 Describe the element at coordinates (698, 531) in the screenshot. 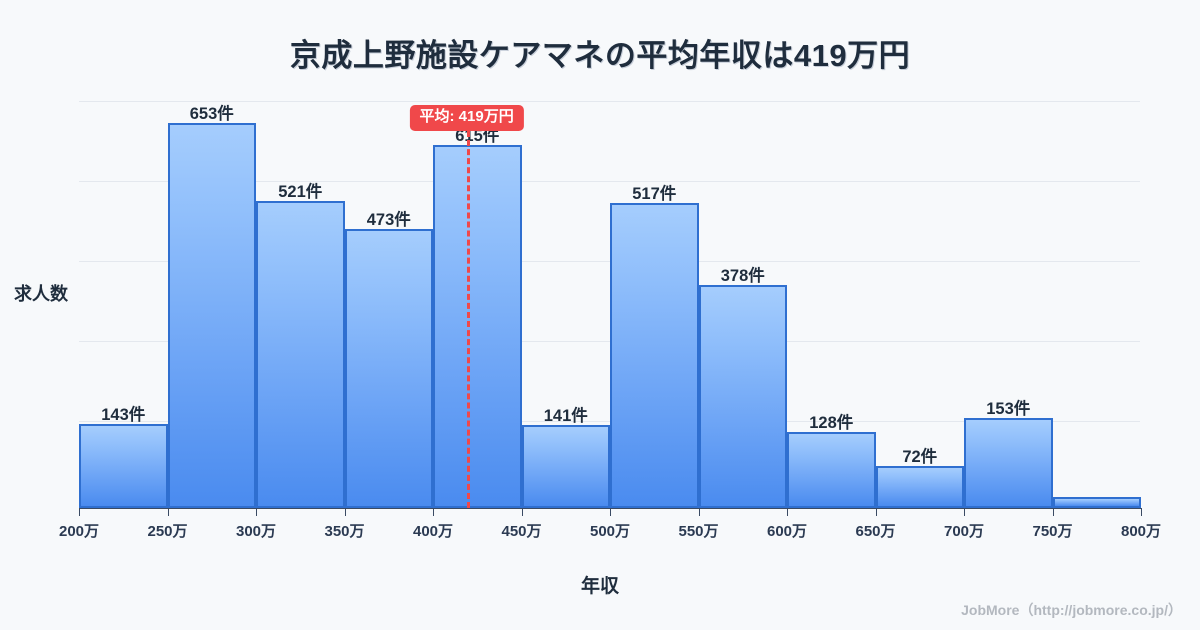

I see `x-axis-tick-label: 550万` at that location.